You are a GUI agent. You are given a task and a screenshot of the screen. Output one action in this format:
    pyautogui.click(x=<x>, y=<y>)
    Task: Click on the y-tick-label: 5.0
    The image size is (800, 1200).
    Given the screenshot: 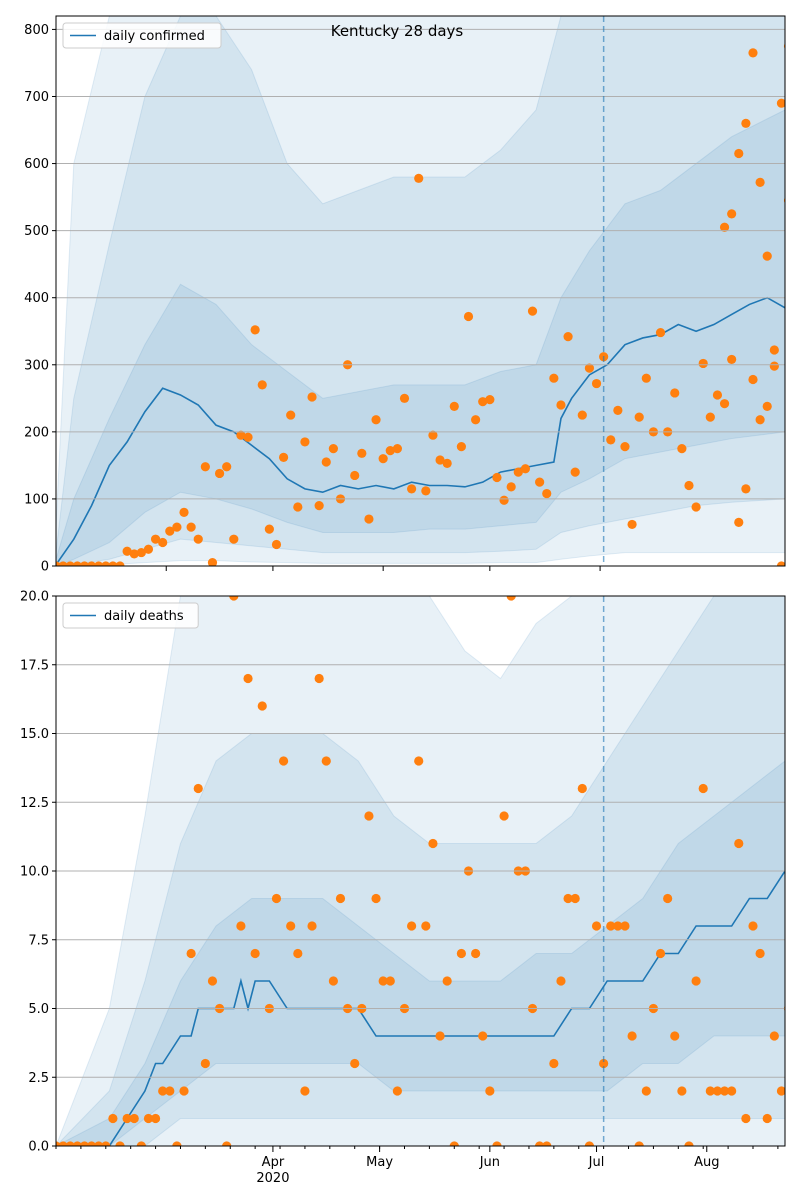 What is the action you would take?
    pyautogui.click(x=38, y=1009)
    